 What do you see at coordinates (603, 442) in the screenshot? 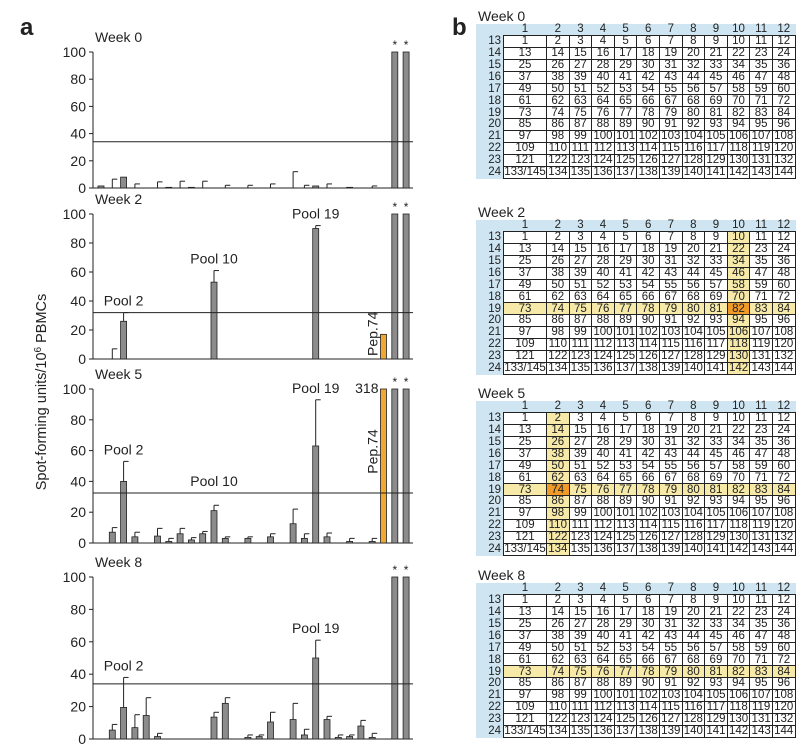
I see `peptide-cell: 28` at bounding box center [603, 442].